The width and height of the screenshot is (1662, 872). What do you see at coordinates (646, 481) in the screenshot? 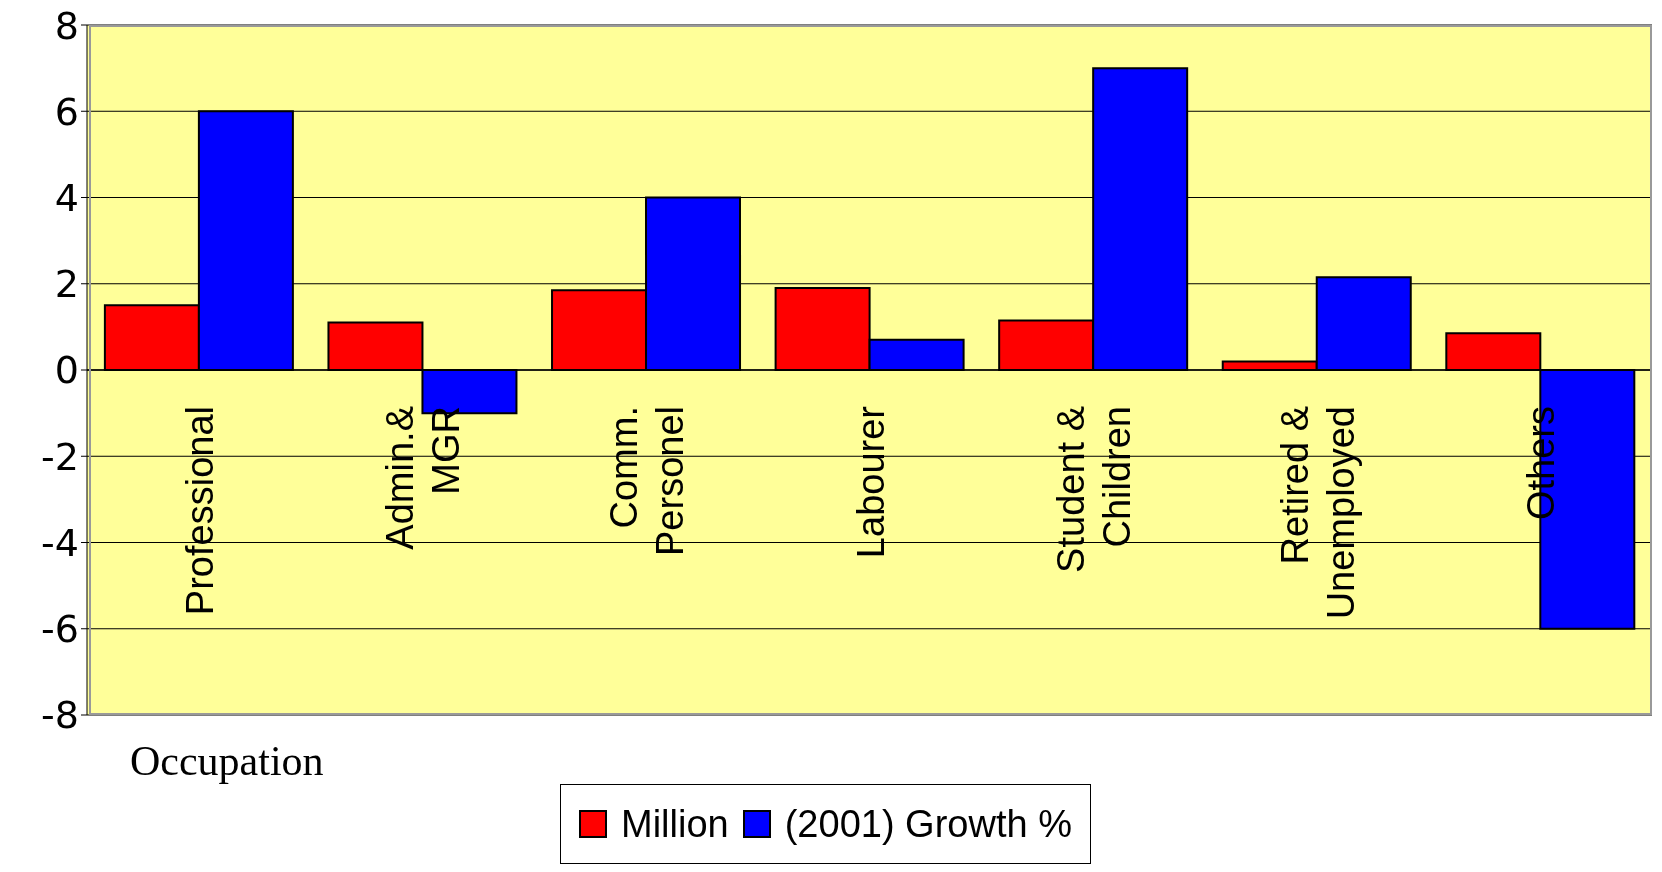
I see `x-tick-label: Comm. Personel` at bounding box center [646, 481].